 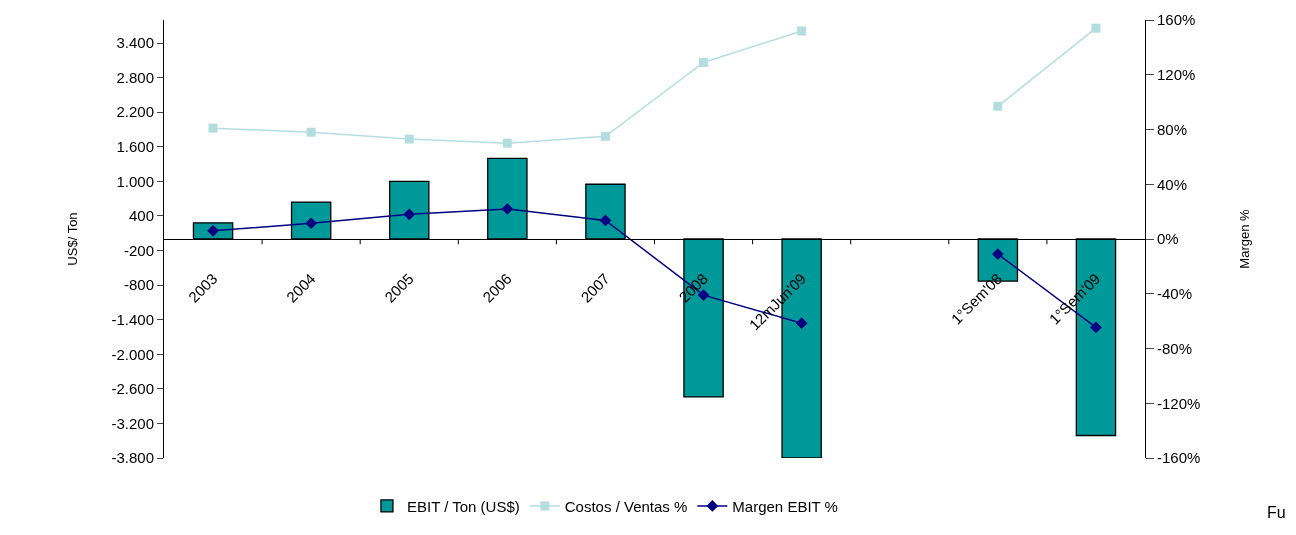 I want to click on y-tick-label: -2.600, so click(x=132, y=389).